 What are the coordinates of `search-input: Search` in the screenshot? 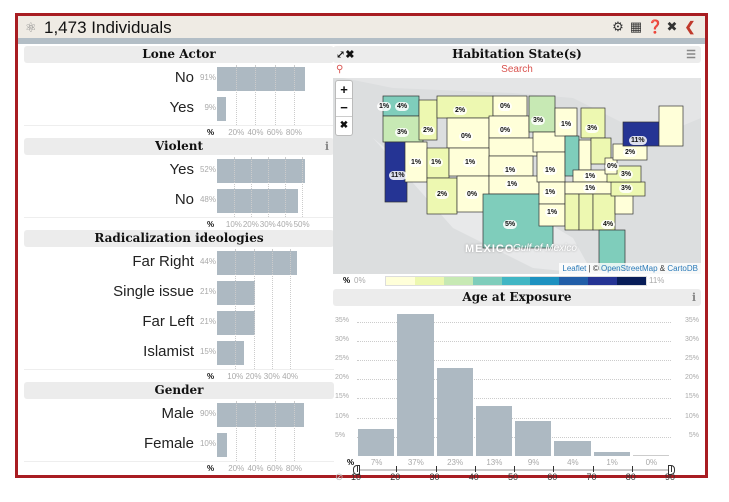 It's located at (517, 69).